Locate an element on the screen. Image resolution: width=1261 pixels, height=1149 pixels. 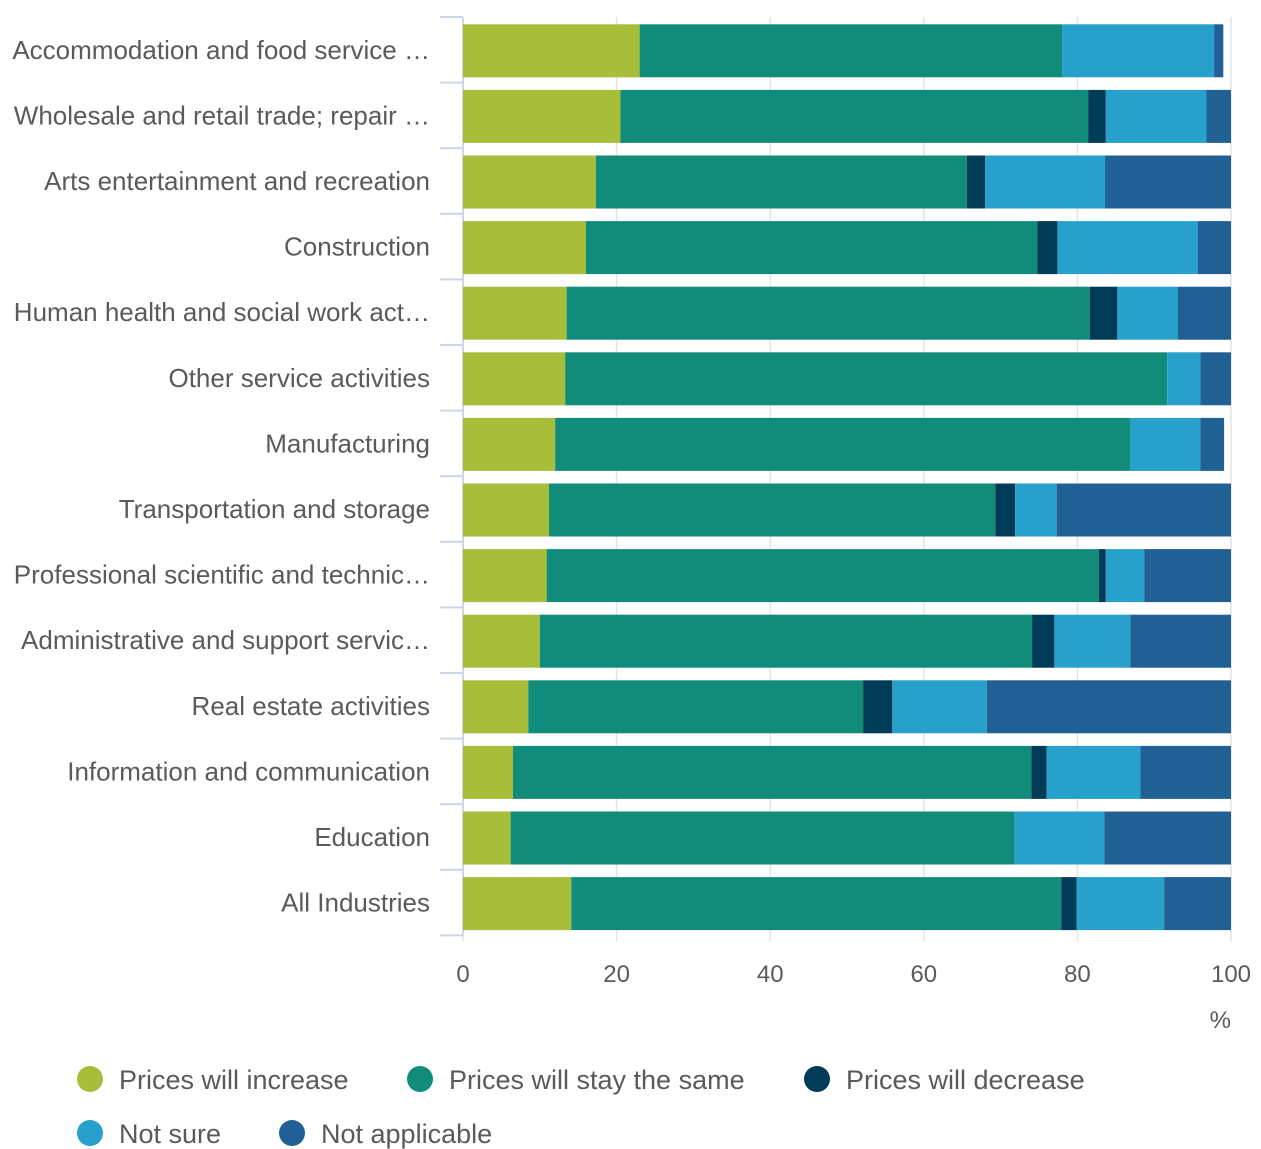
category-label: Manufacturing is located at coordinates (347, 443).